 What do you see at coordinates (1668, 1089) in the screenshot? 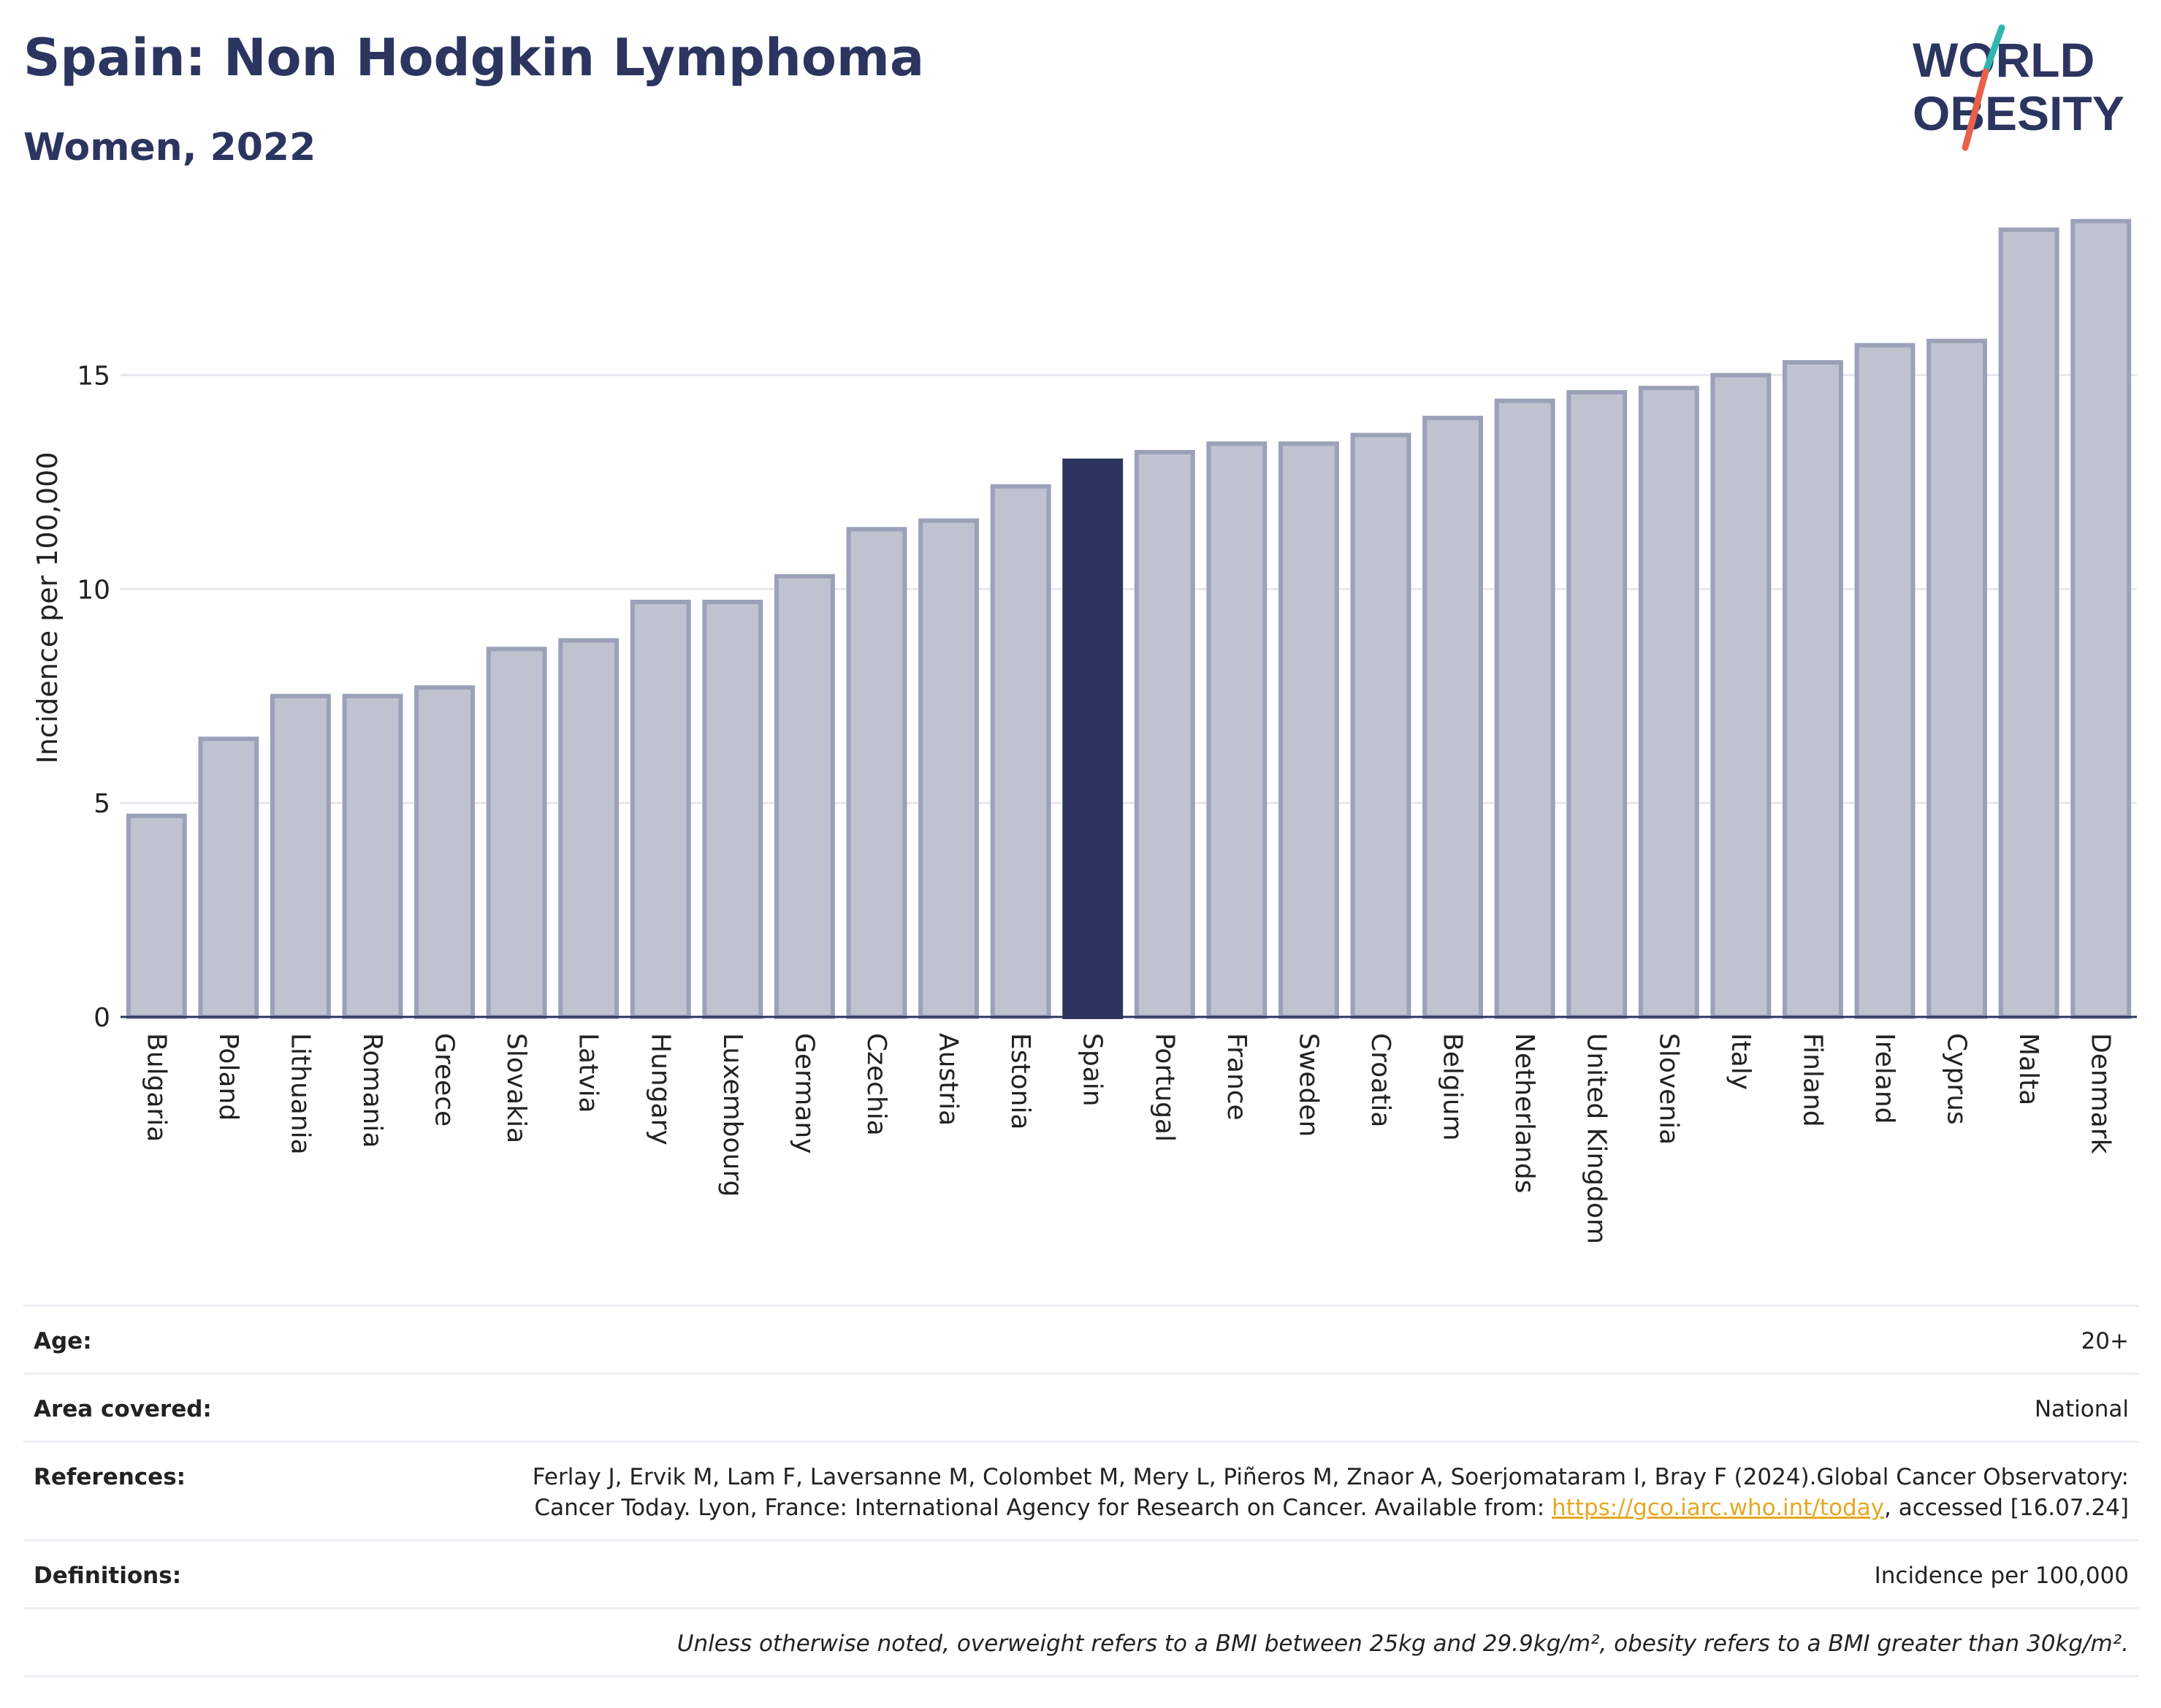
I see `x-tick-label: Slovenia` at bounding box center [1668, 1089].